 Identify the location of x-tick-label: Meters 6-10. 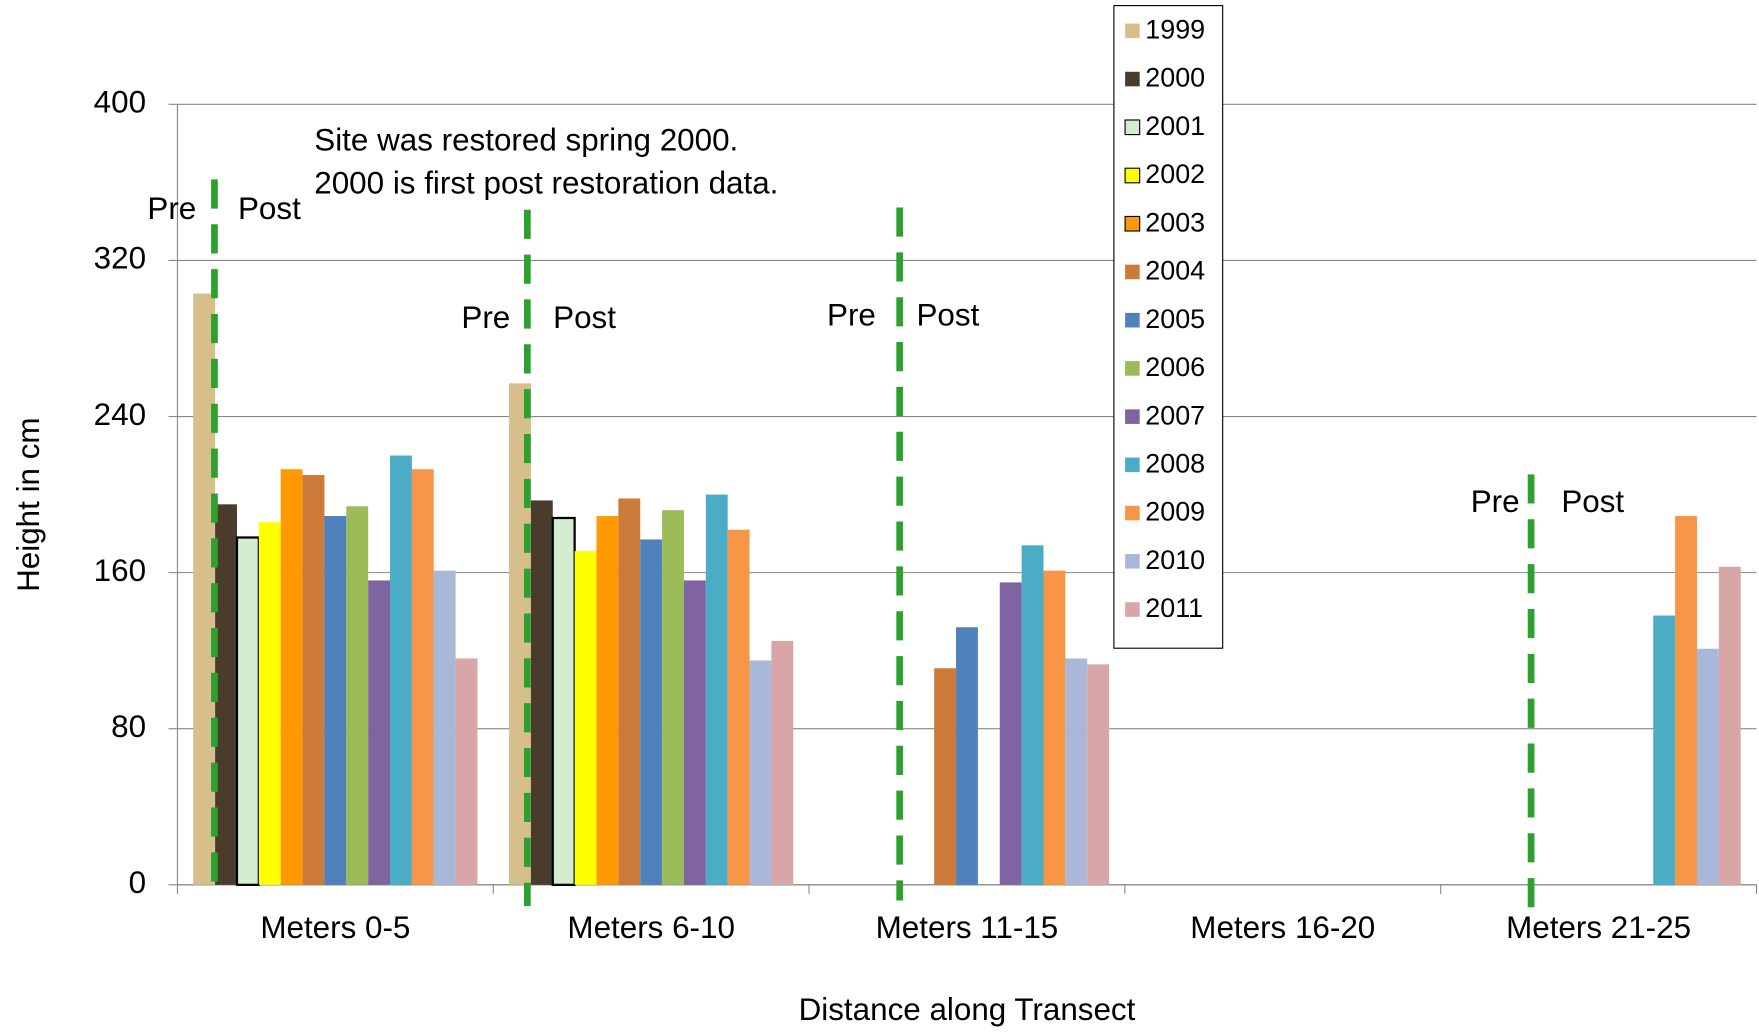
(650, 927).